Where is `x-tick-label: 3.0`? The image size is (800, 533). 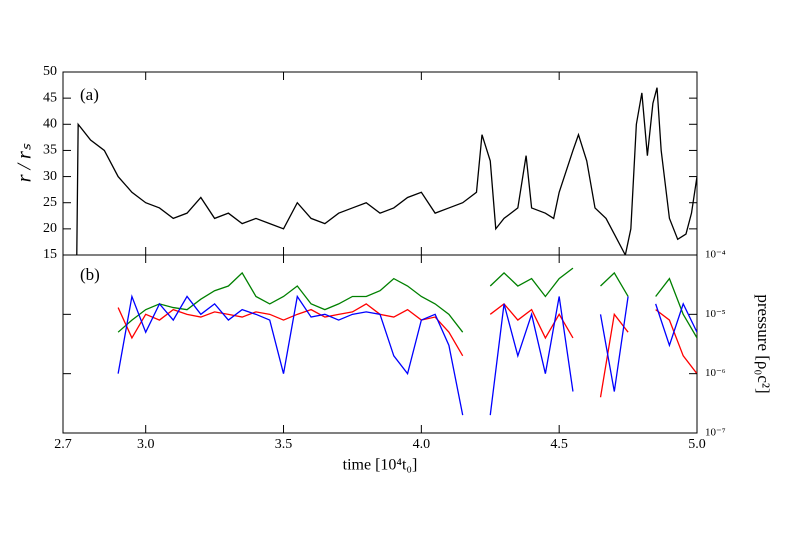 x-tick-label: 3.0 is located at coordinates (146, 444).